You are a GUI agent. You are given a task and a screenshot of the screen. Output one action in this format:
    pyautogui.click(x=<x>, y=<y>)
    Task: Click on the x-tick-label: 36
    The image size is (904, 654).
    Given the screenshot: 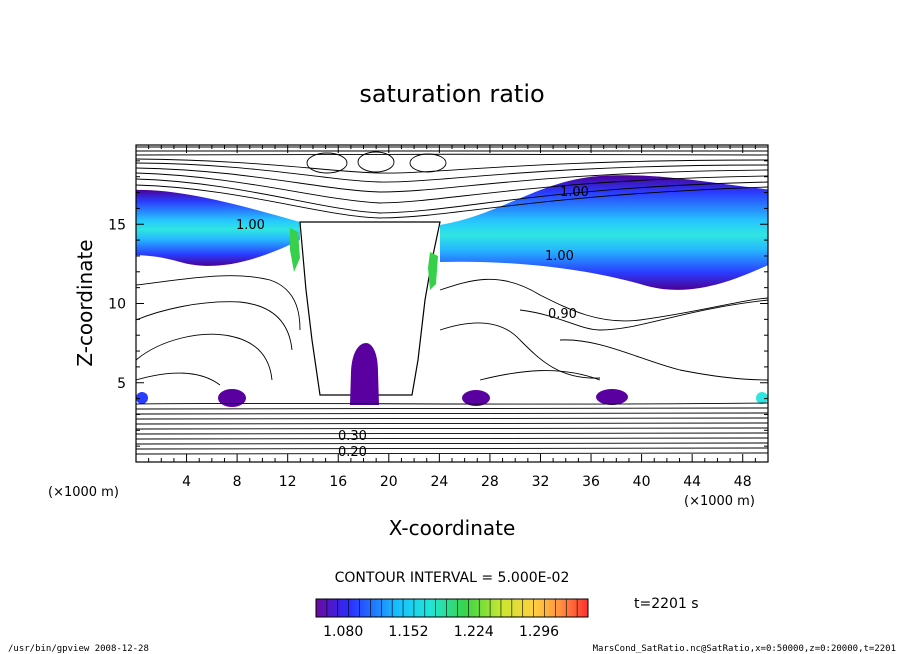 What is the action you would take?
    pyautogui.click(x=591, y=482)
    